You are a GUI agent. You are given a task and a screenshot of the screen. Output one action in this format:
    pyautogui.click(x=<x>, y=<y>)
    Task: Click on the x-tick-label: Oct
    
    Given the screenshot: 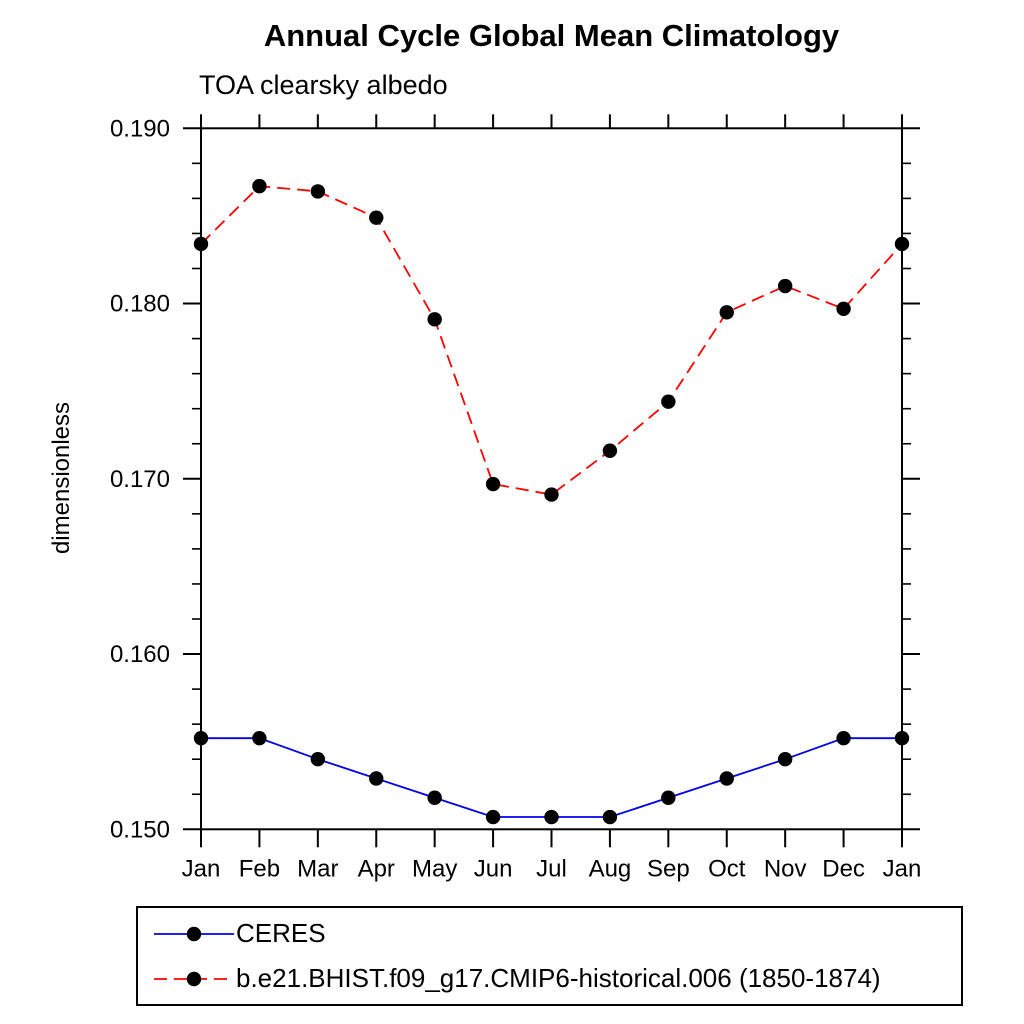 What is the action you would take?
    pyautogui.click(x=727, y=868)
    